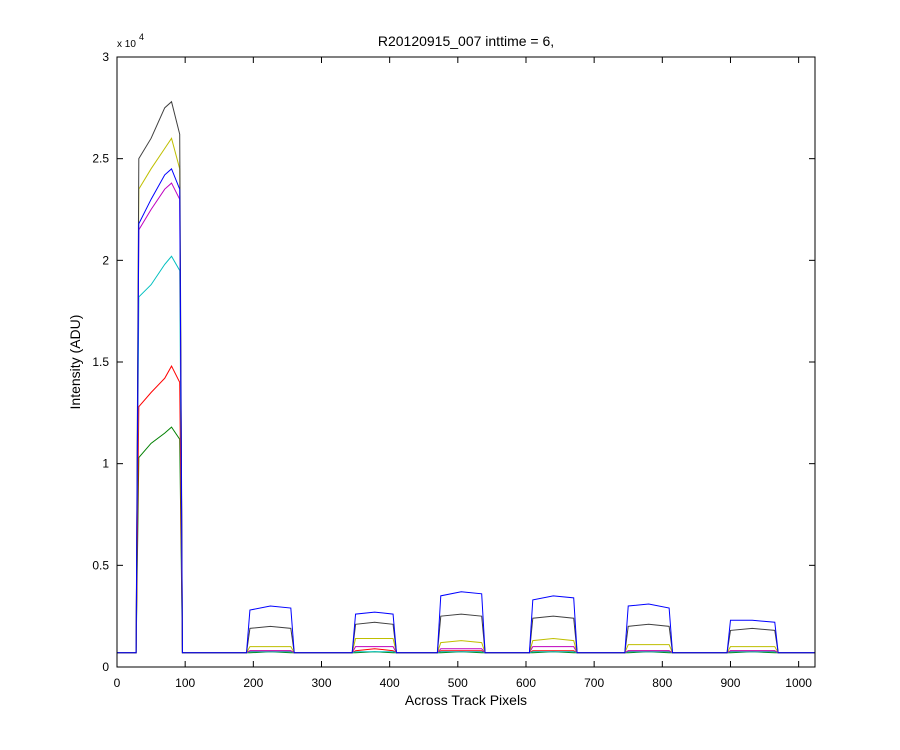  I want to click on x-tick-label: 500, so click(458, 683).